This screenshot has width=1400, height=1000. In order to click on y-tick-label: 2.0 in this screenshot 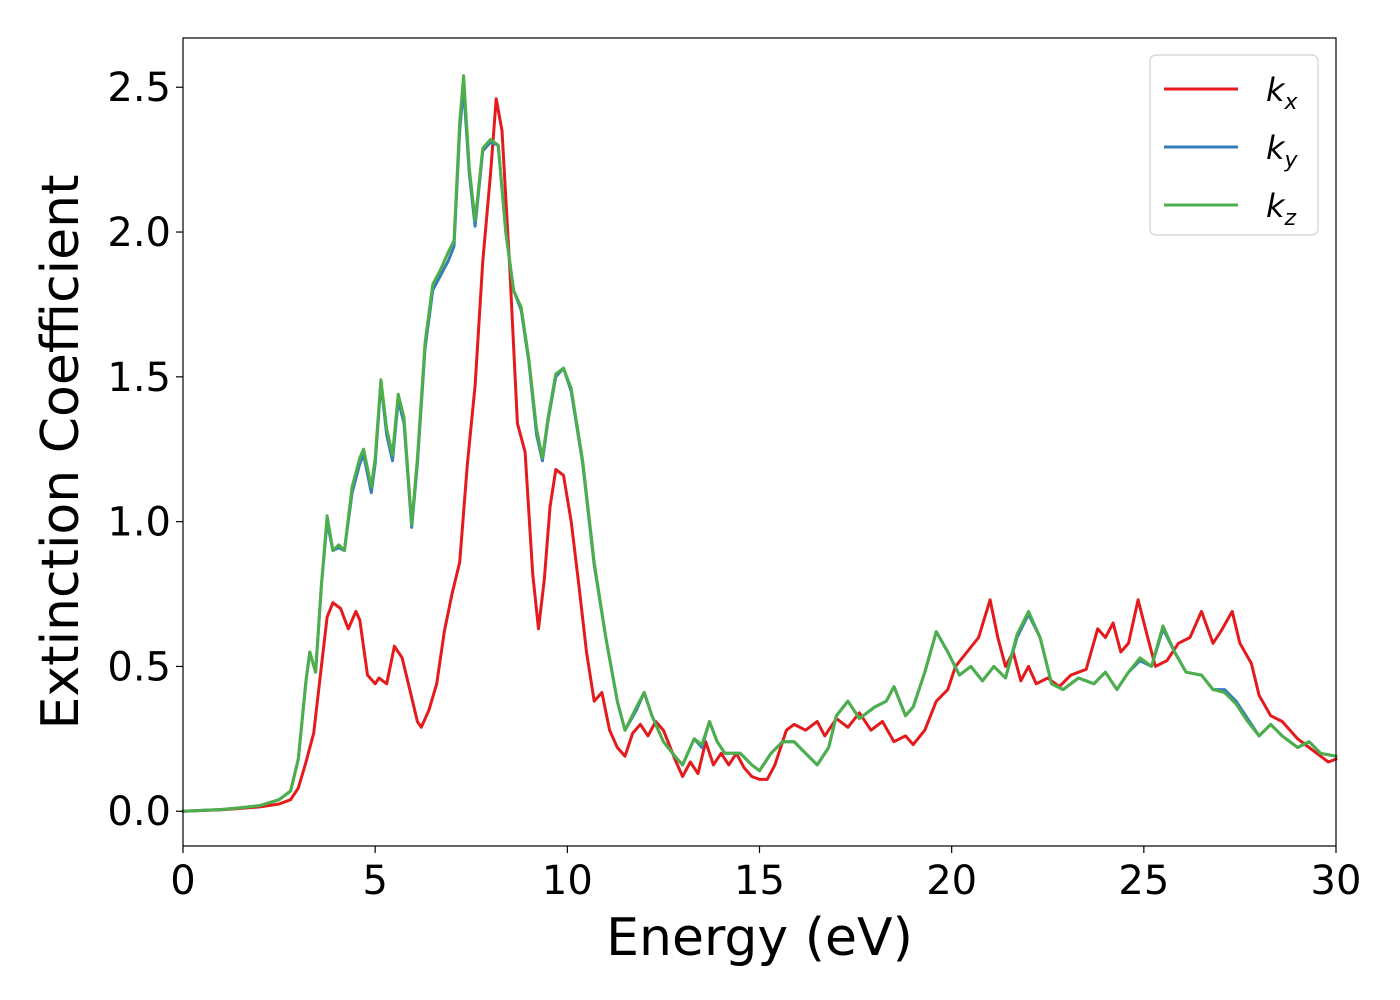, I will do `click(139, 233)`.